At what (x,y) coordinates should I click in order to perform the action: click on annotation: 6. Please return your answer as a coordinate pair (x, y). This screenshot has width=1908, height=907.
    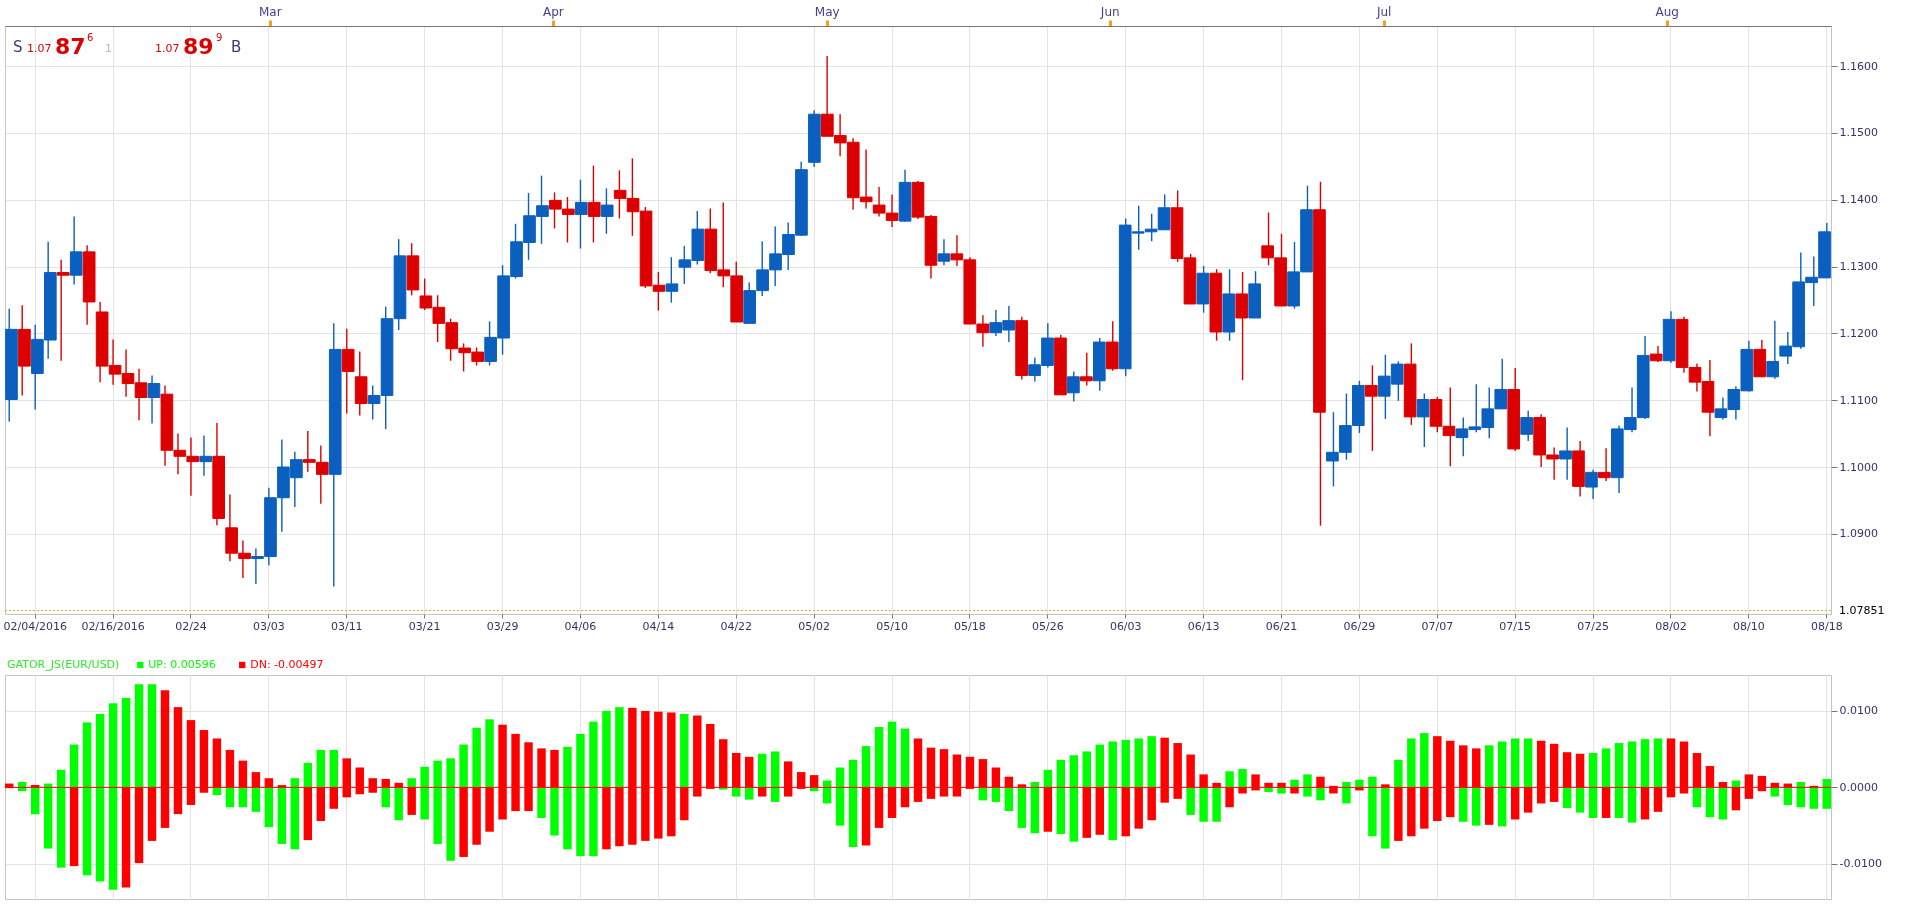
    Looking at the image, I should click on (90, 37).